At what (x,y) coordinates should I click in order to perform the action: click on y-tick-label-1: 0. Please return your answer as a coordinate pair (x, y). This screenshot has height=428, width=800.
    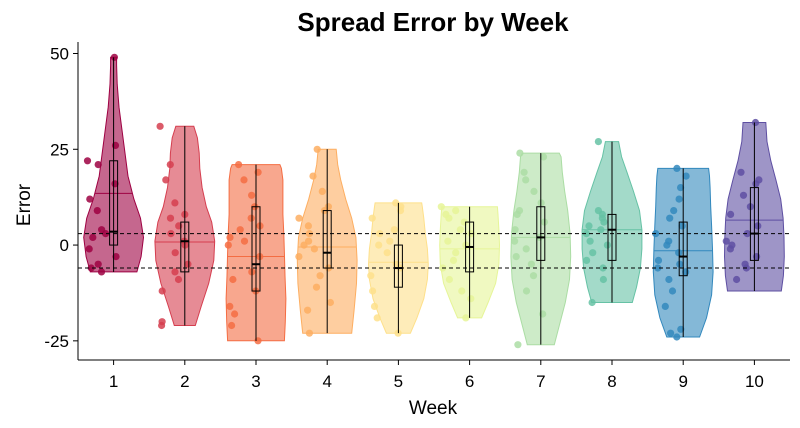
    Looking at the image, I should click on (64, 245).